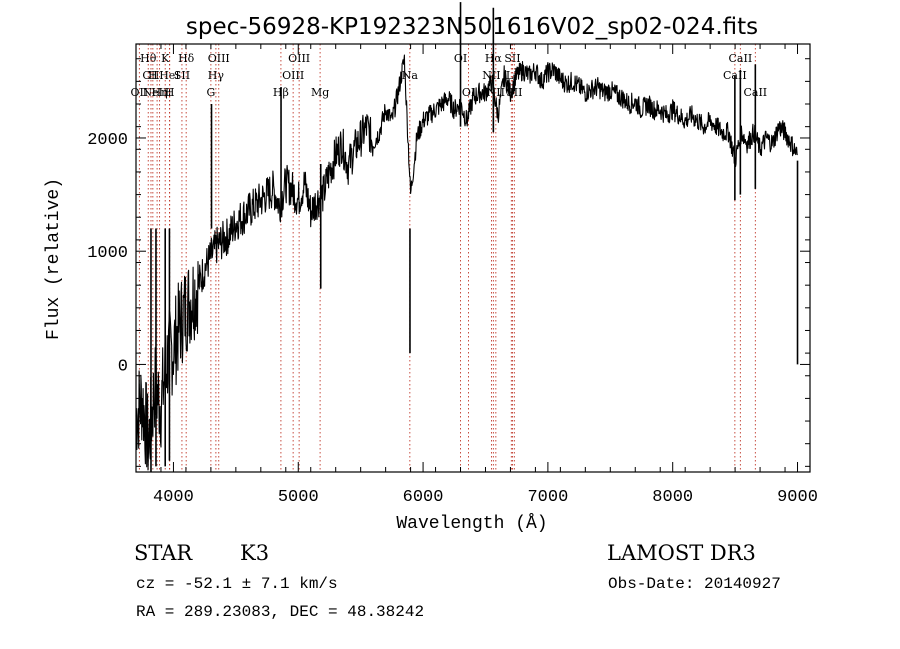 The width and height of the screenshot is (900, 649). What do you see at coordinates (672, 497) in the screenshot?
I see `x-tick-label-4: 8000` at bounding box center [672, 497].